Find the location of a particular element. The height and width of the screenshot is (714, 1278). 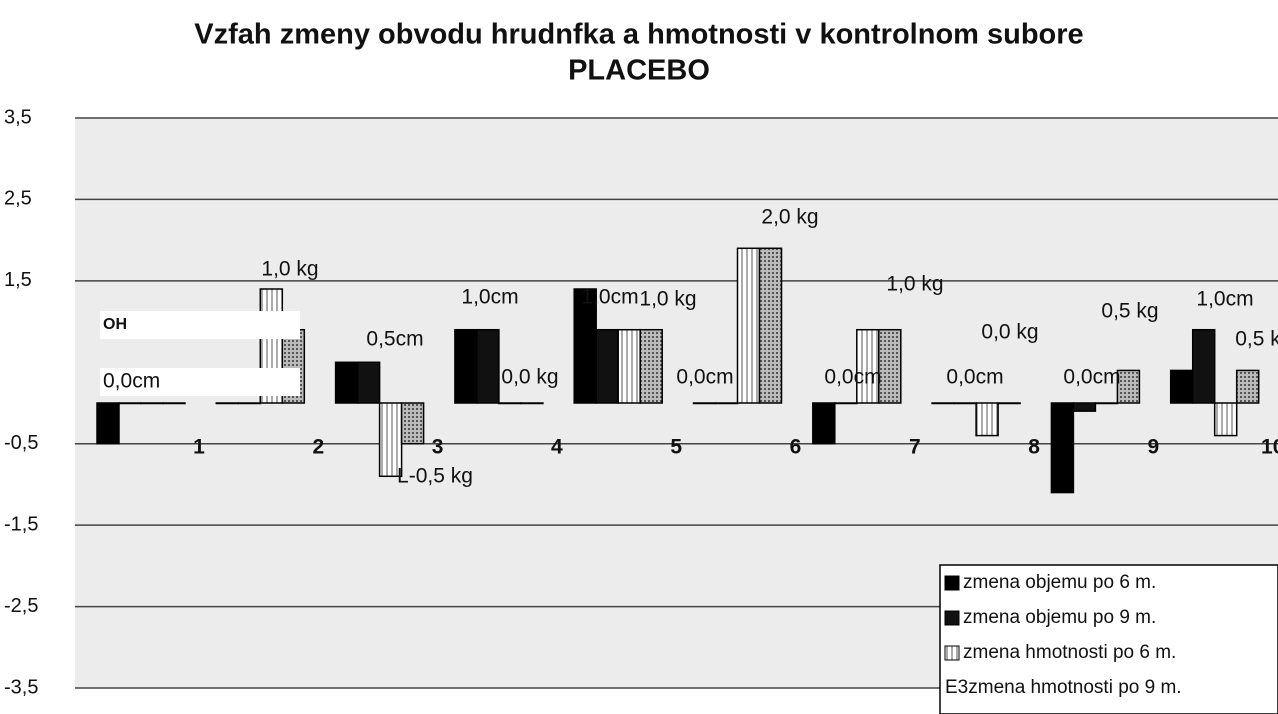

x-tick-label: 4 is located at coordinates (557, 447).